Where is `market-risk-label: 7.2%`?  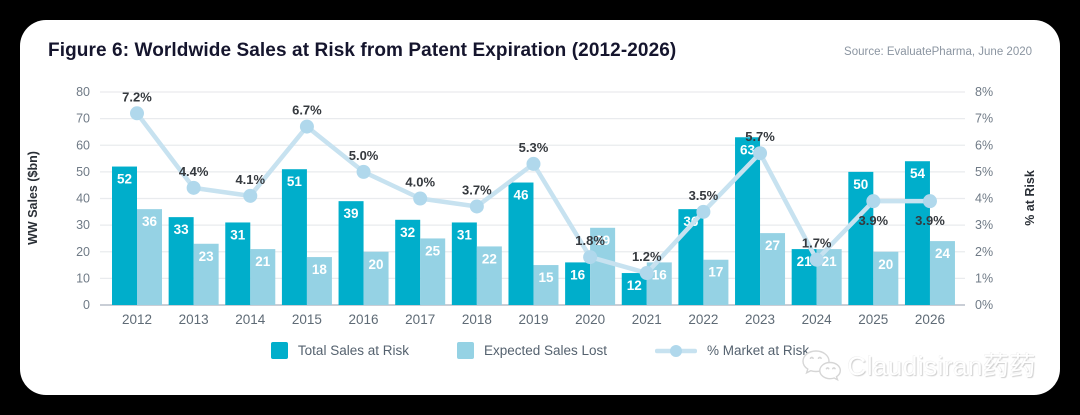
market-risk-label: 7.2% is located at coordinates (137, 96).